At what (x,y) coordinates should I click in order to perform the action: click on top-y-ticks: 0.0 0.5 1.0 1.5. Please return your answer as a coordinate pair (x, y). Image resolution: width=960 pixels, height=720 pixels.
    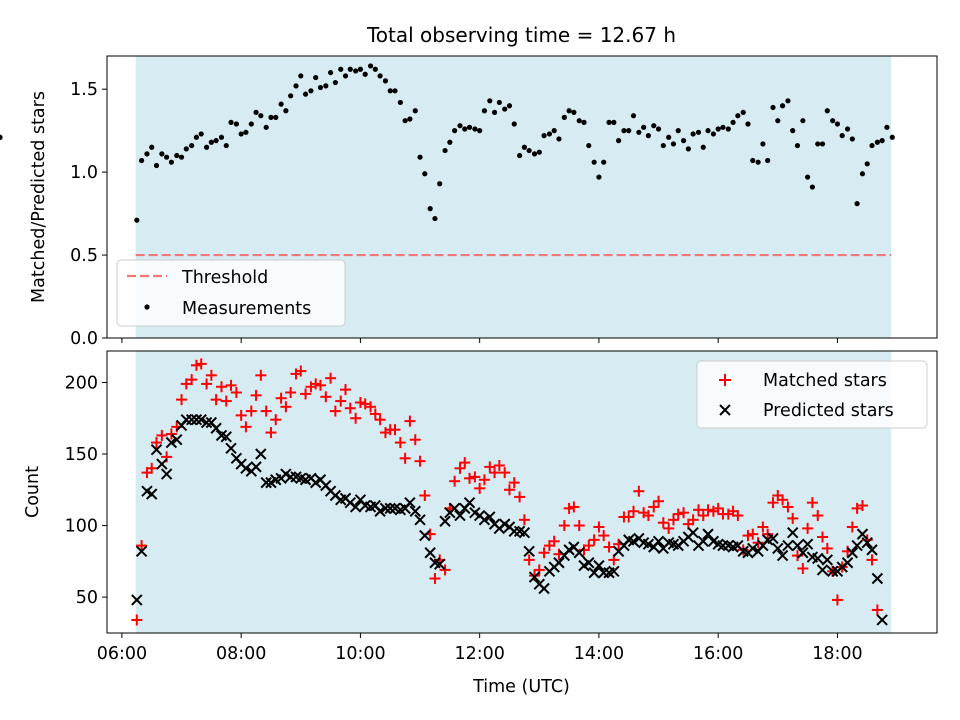
    Looking at the image, I should click on (88, 214).